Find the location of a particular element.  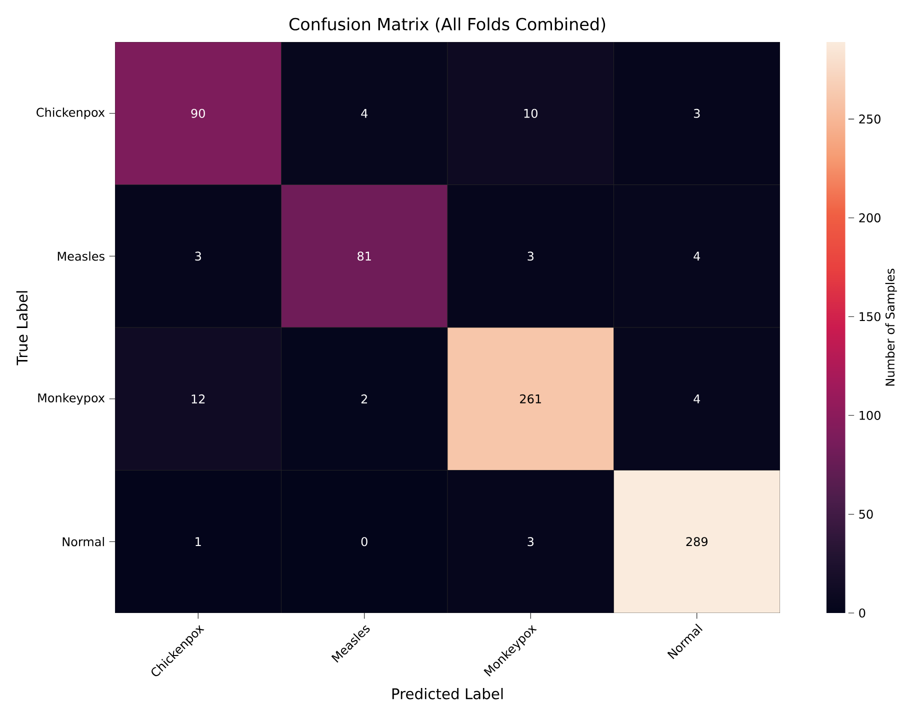

data-label: 12 is located at coordinates (198, 399).